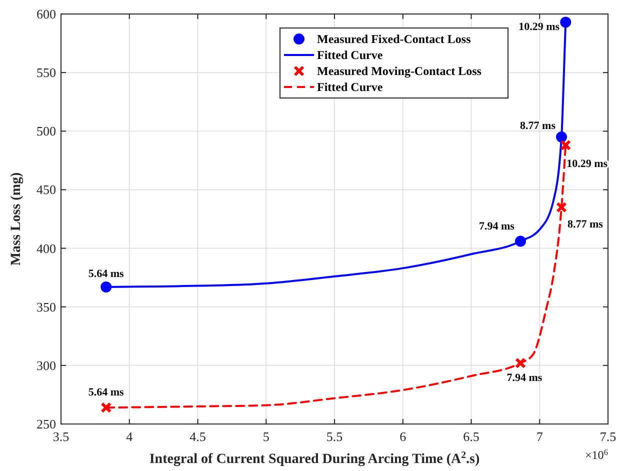  Describe the element at coordinates (608, 436) in the screenshot. I see `x-tick-label: 7.5` at that location.